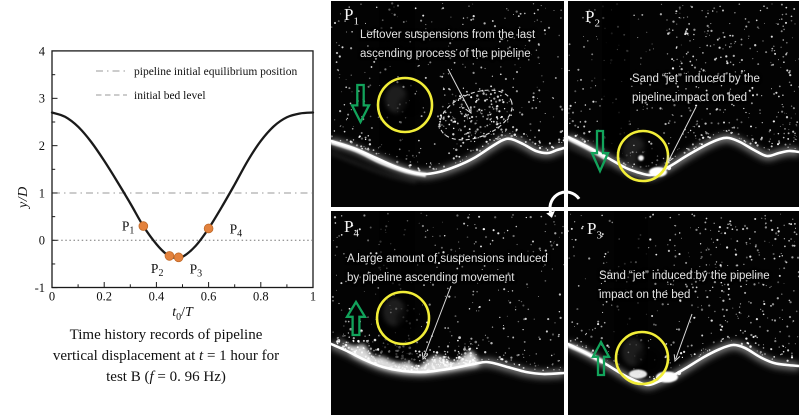 Image resolution: width=799 pixels, height=416 pixels. Describe the element at coordinates (447, 259) in the screenshot. I see `annotation-line: A large amount of suspensions induced` at that location.